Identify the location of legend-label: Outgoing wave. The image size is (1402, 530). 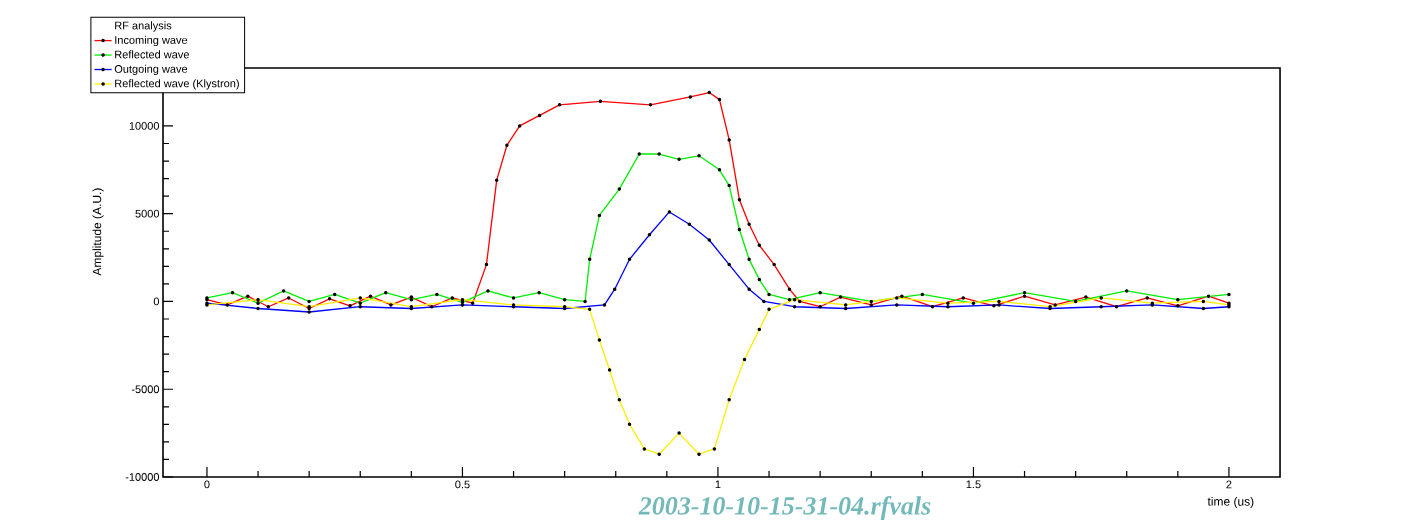
(151, 70).